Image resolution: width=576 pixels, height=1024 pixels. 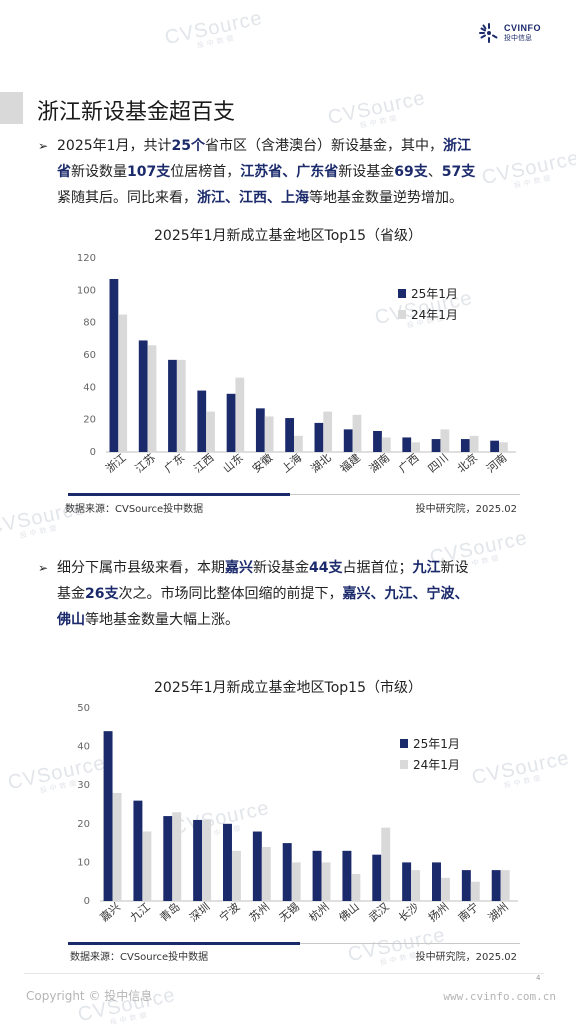 What do you see at coordinates (498, 912) in the screenshot?
I see `x-tick-label: 湖州` at bounding box center [498, 912].